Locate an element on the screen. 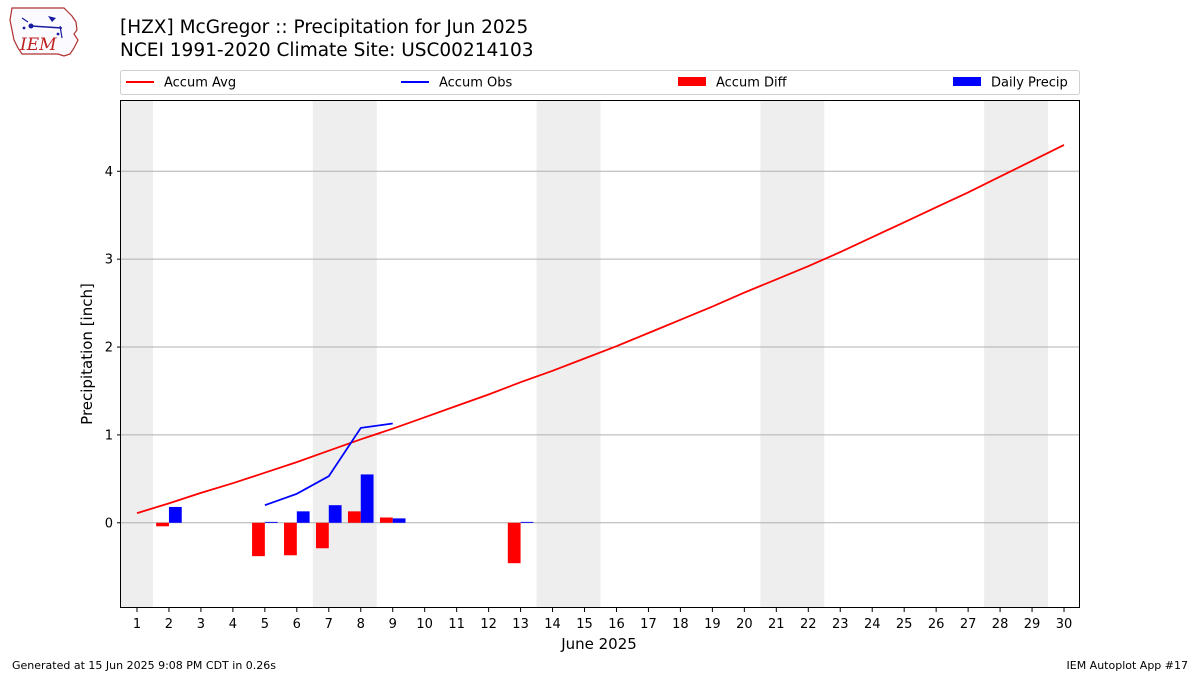 The image size is (1200, 675). x-tick-label: 20 is located at coordinates (744, 624).